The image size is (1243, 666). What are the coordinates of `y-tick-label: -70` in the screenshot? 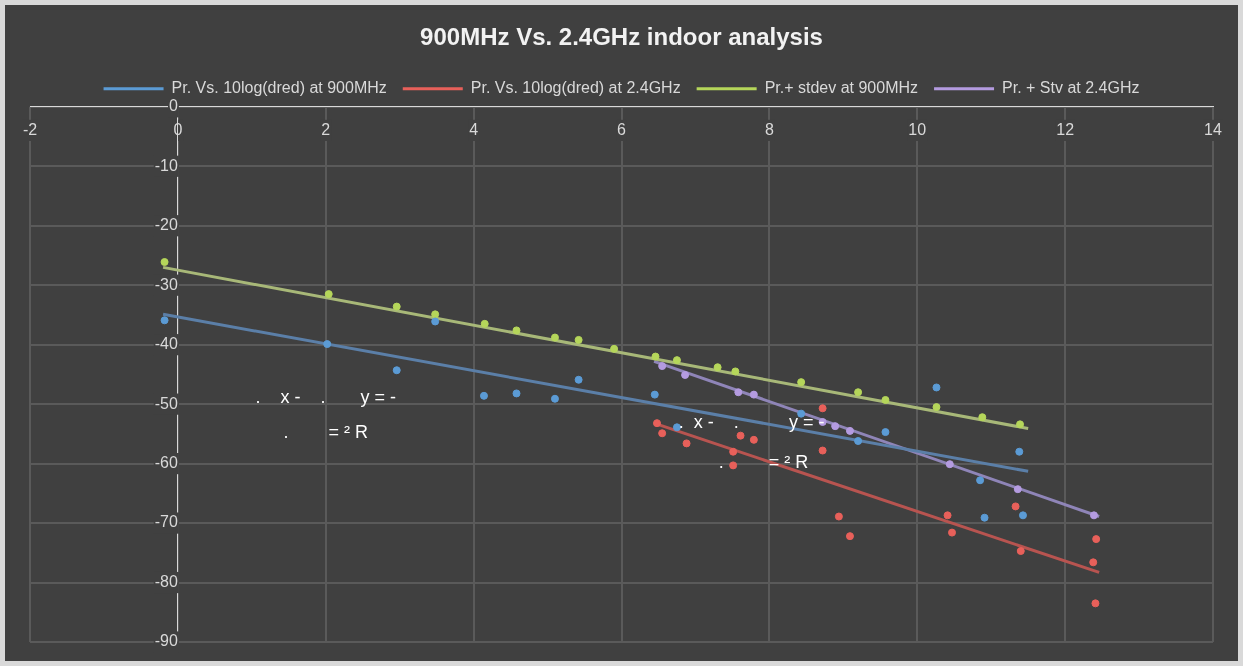 It's located at (166, 522).